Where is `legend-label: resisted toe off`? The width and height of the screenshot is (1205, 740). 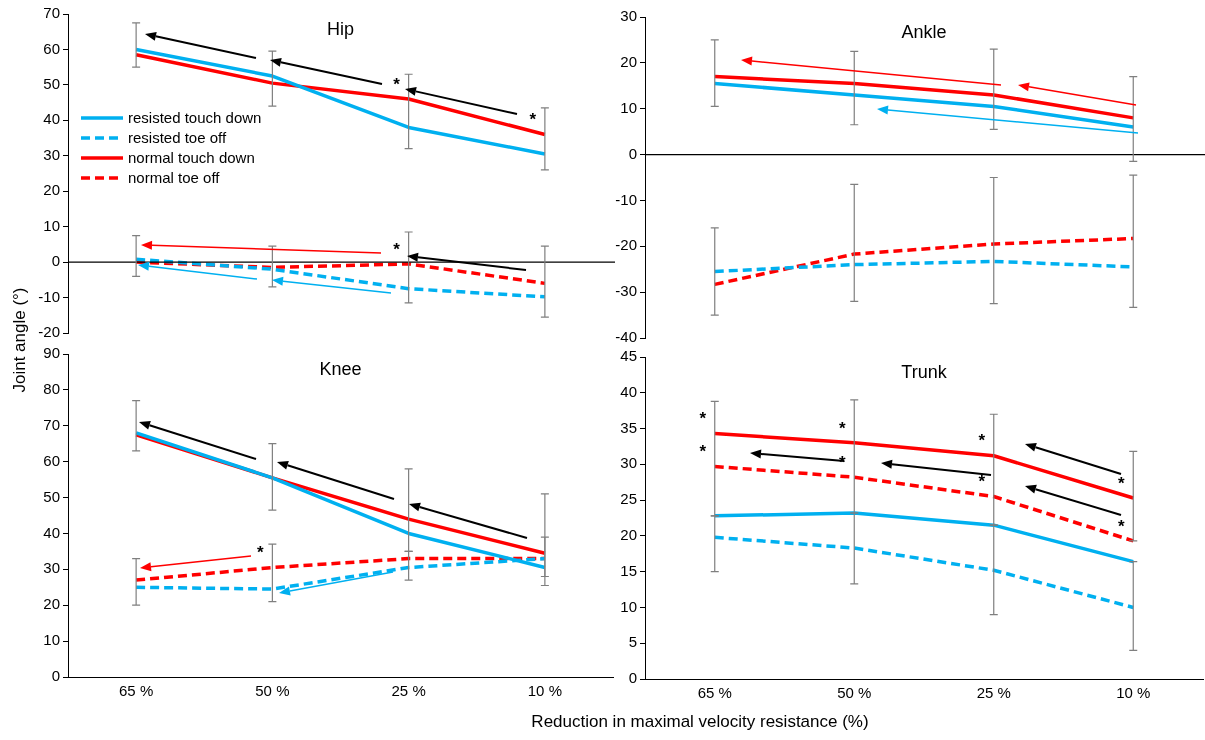 legend-label: resisted toe off is located at coordinates (177, 138).